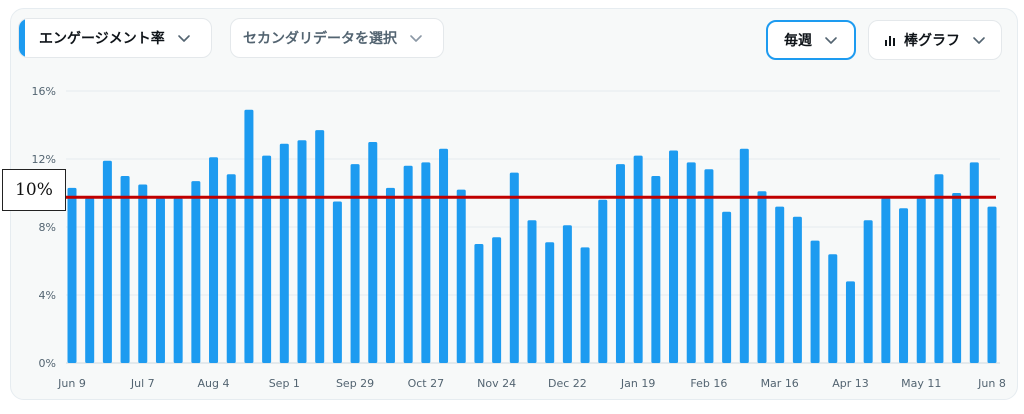 Image resolution: width=1024 pixels, height=414 pixels. I want to click on chart-type-dropdown-label: 棒グラフ, so click(932, 41).